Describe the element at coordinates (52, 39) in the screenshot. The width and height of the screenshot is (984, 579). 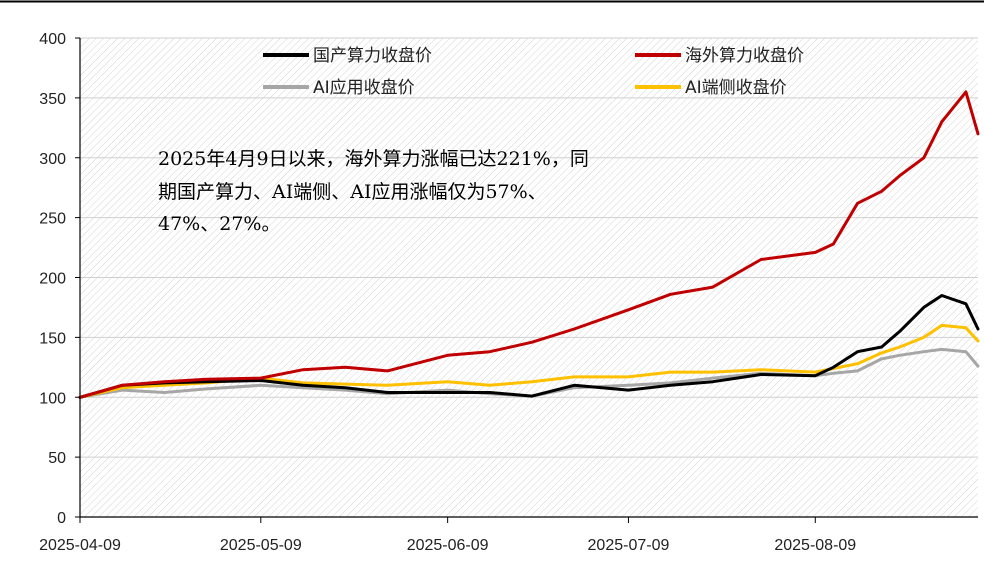
I see `y-tick-label: 400` at that location.